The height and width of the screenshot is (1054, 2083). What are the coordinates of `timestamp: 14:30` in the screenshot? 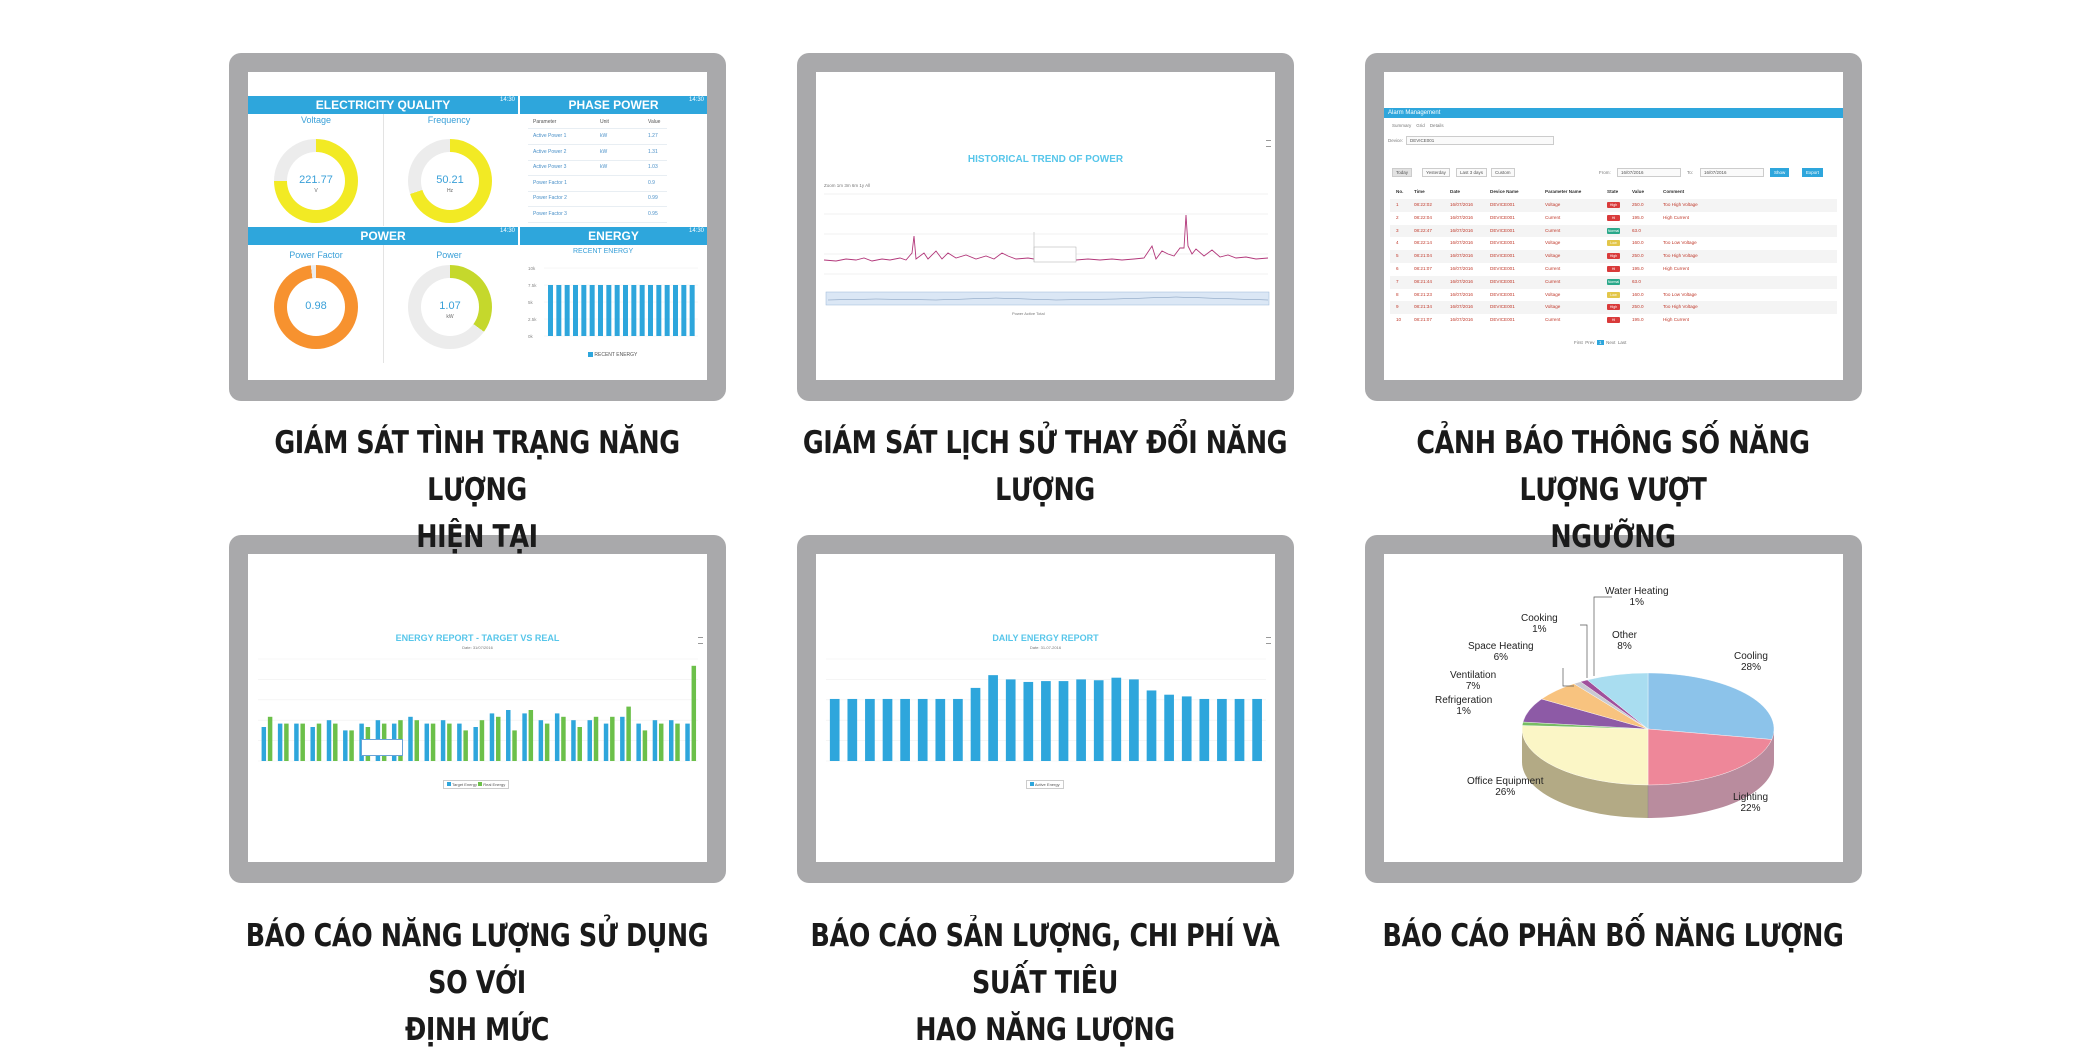 It's located at (507, 100).